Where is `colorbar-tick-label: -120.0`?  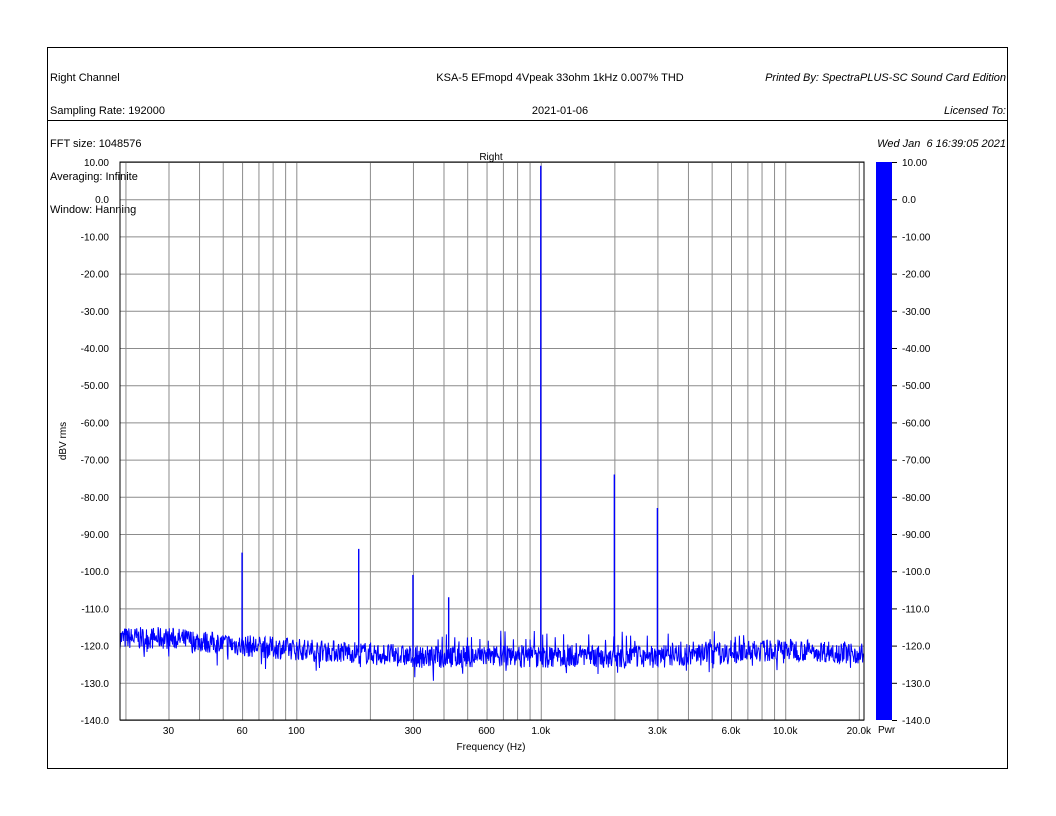
colorbar-tick-label: -120.0 is located at coordinates (916, 647).